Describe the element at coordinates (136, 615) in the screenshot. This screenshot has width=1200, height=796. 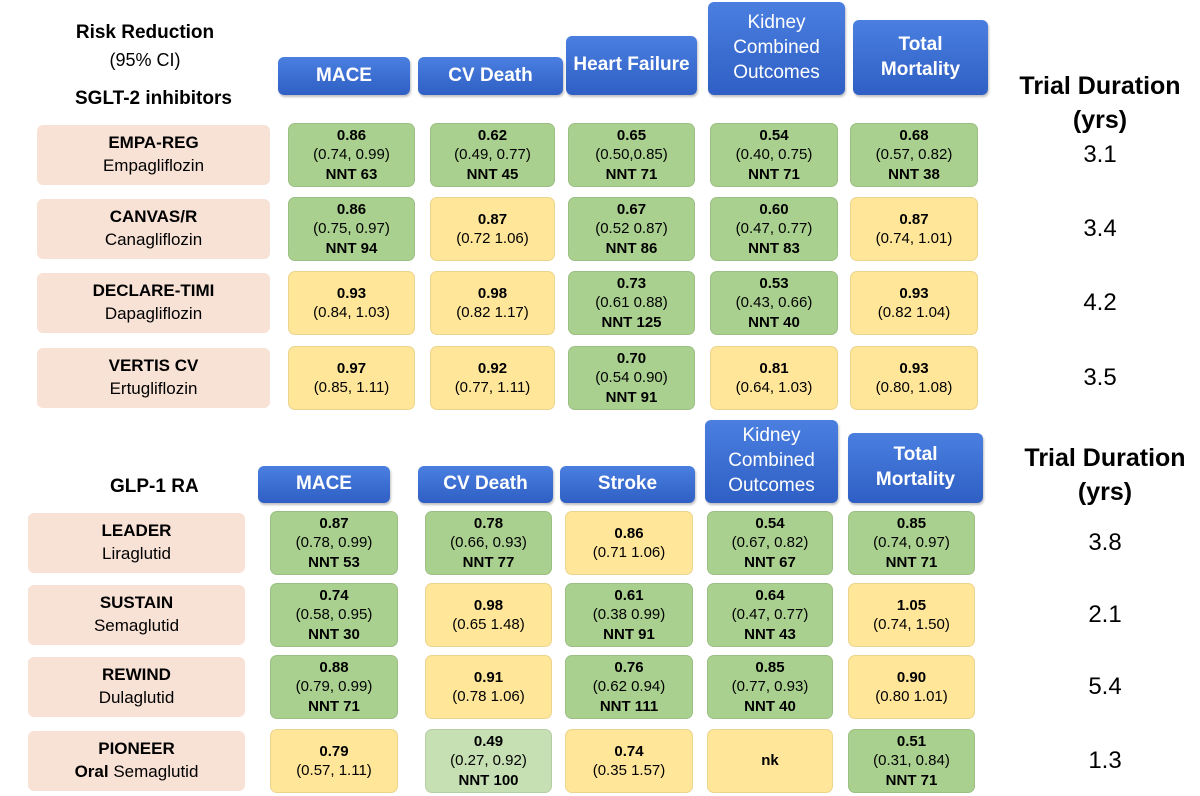
I see `trial-label: SUSTAIN Semaglutid` at that location.